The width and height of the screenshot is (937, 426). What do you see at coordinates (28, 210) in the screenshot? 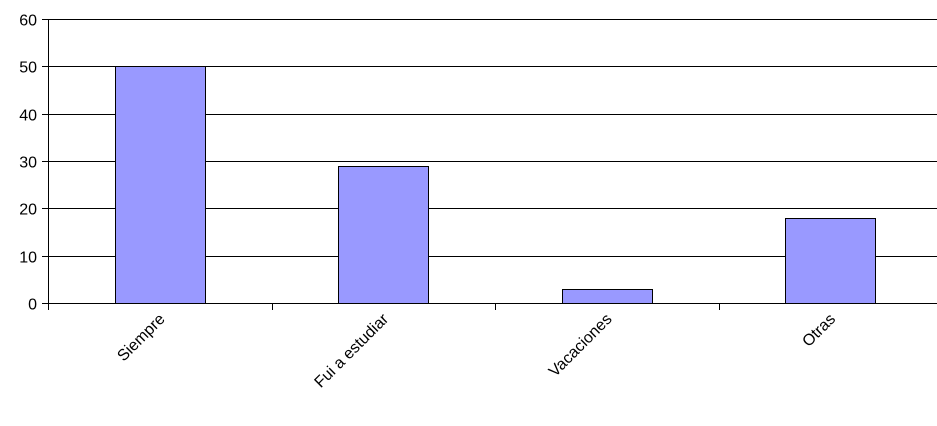
I see `y-tick-label: 20` at bounding box center [28, 210].